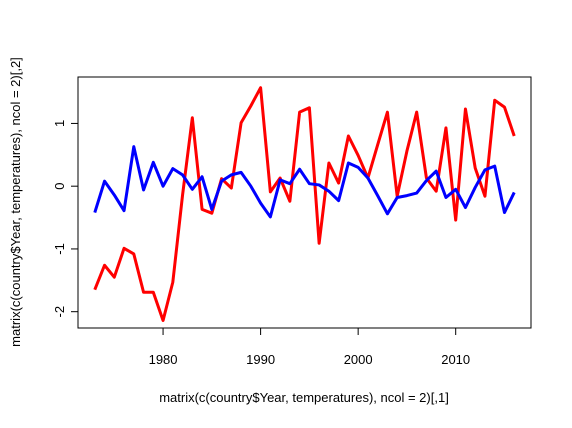  What do you see at coordinates (59, 312) in the screenshot?
I see `y-tick-label: -2` at bounding box center [59, 312].